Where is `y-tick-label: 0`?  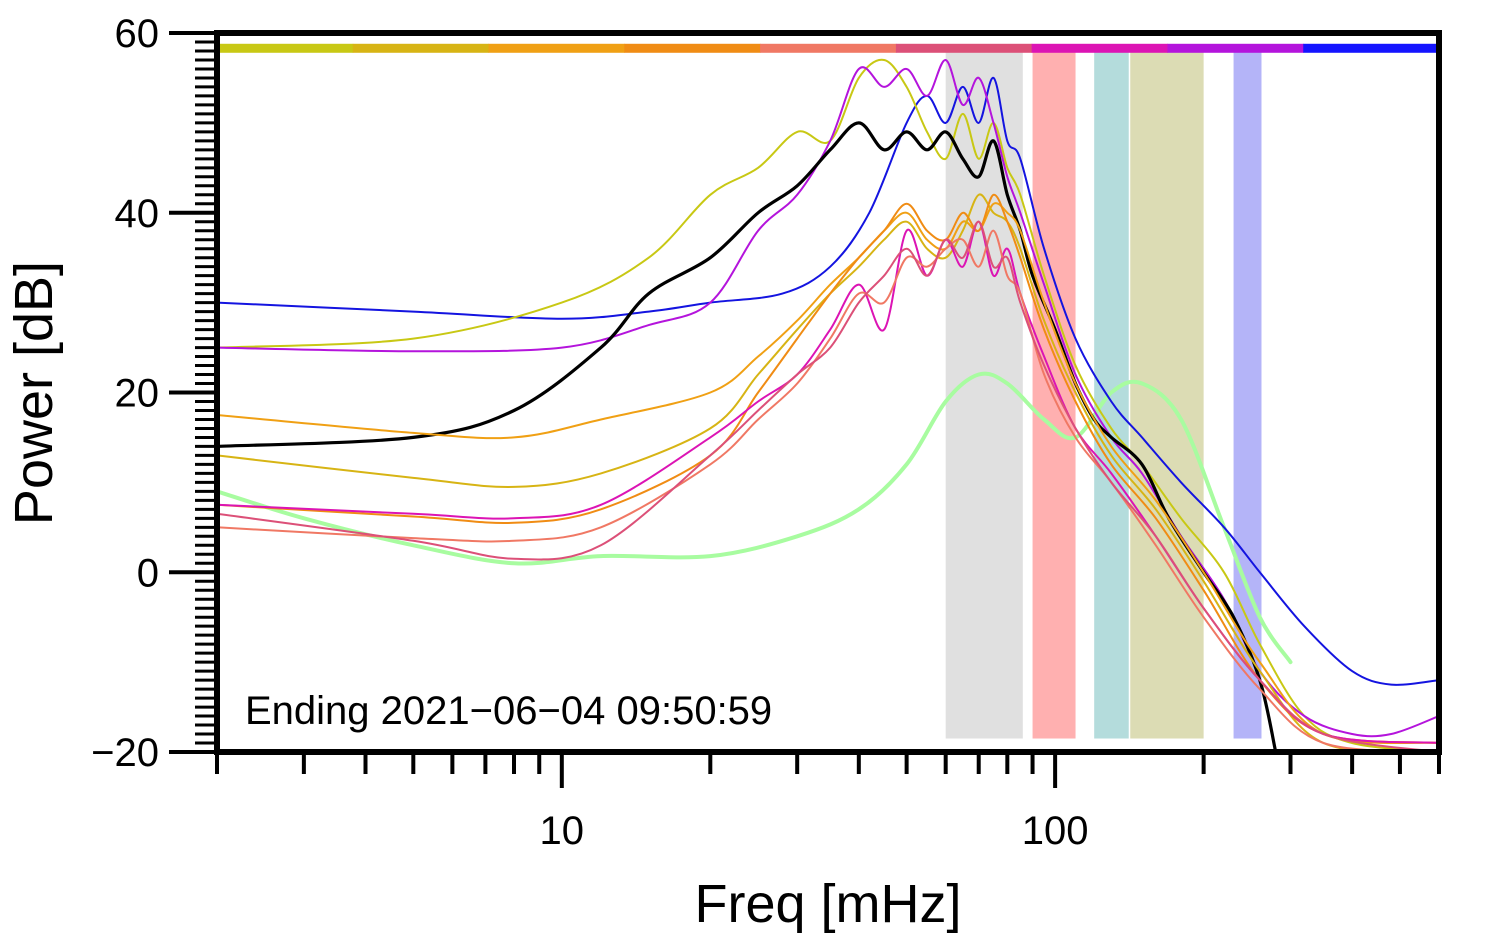 y-tick-label: 0 is located at coordinates (148, 573).